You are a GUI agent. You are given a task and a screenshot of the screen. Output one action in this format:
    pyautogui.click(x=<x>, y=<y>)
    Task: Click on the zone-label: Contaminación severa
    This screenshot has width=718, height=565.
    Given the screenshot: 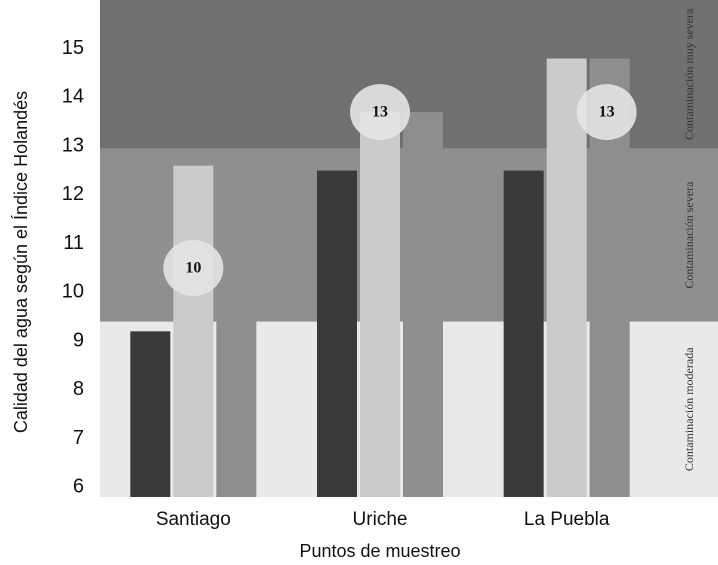 What is the action you would take?
    pyautogui.click(x=689, y=235)
    